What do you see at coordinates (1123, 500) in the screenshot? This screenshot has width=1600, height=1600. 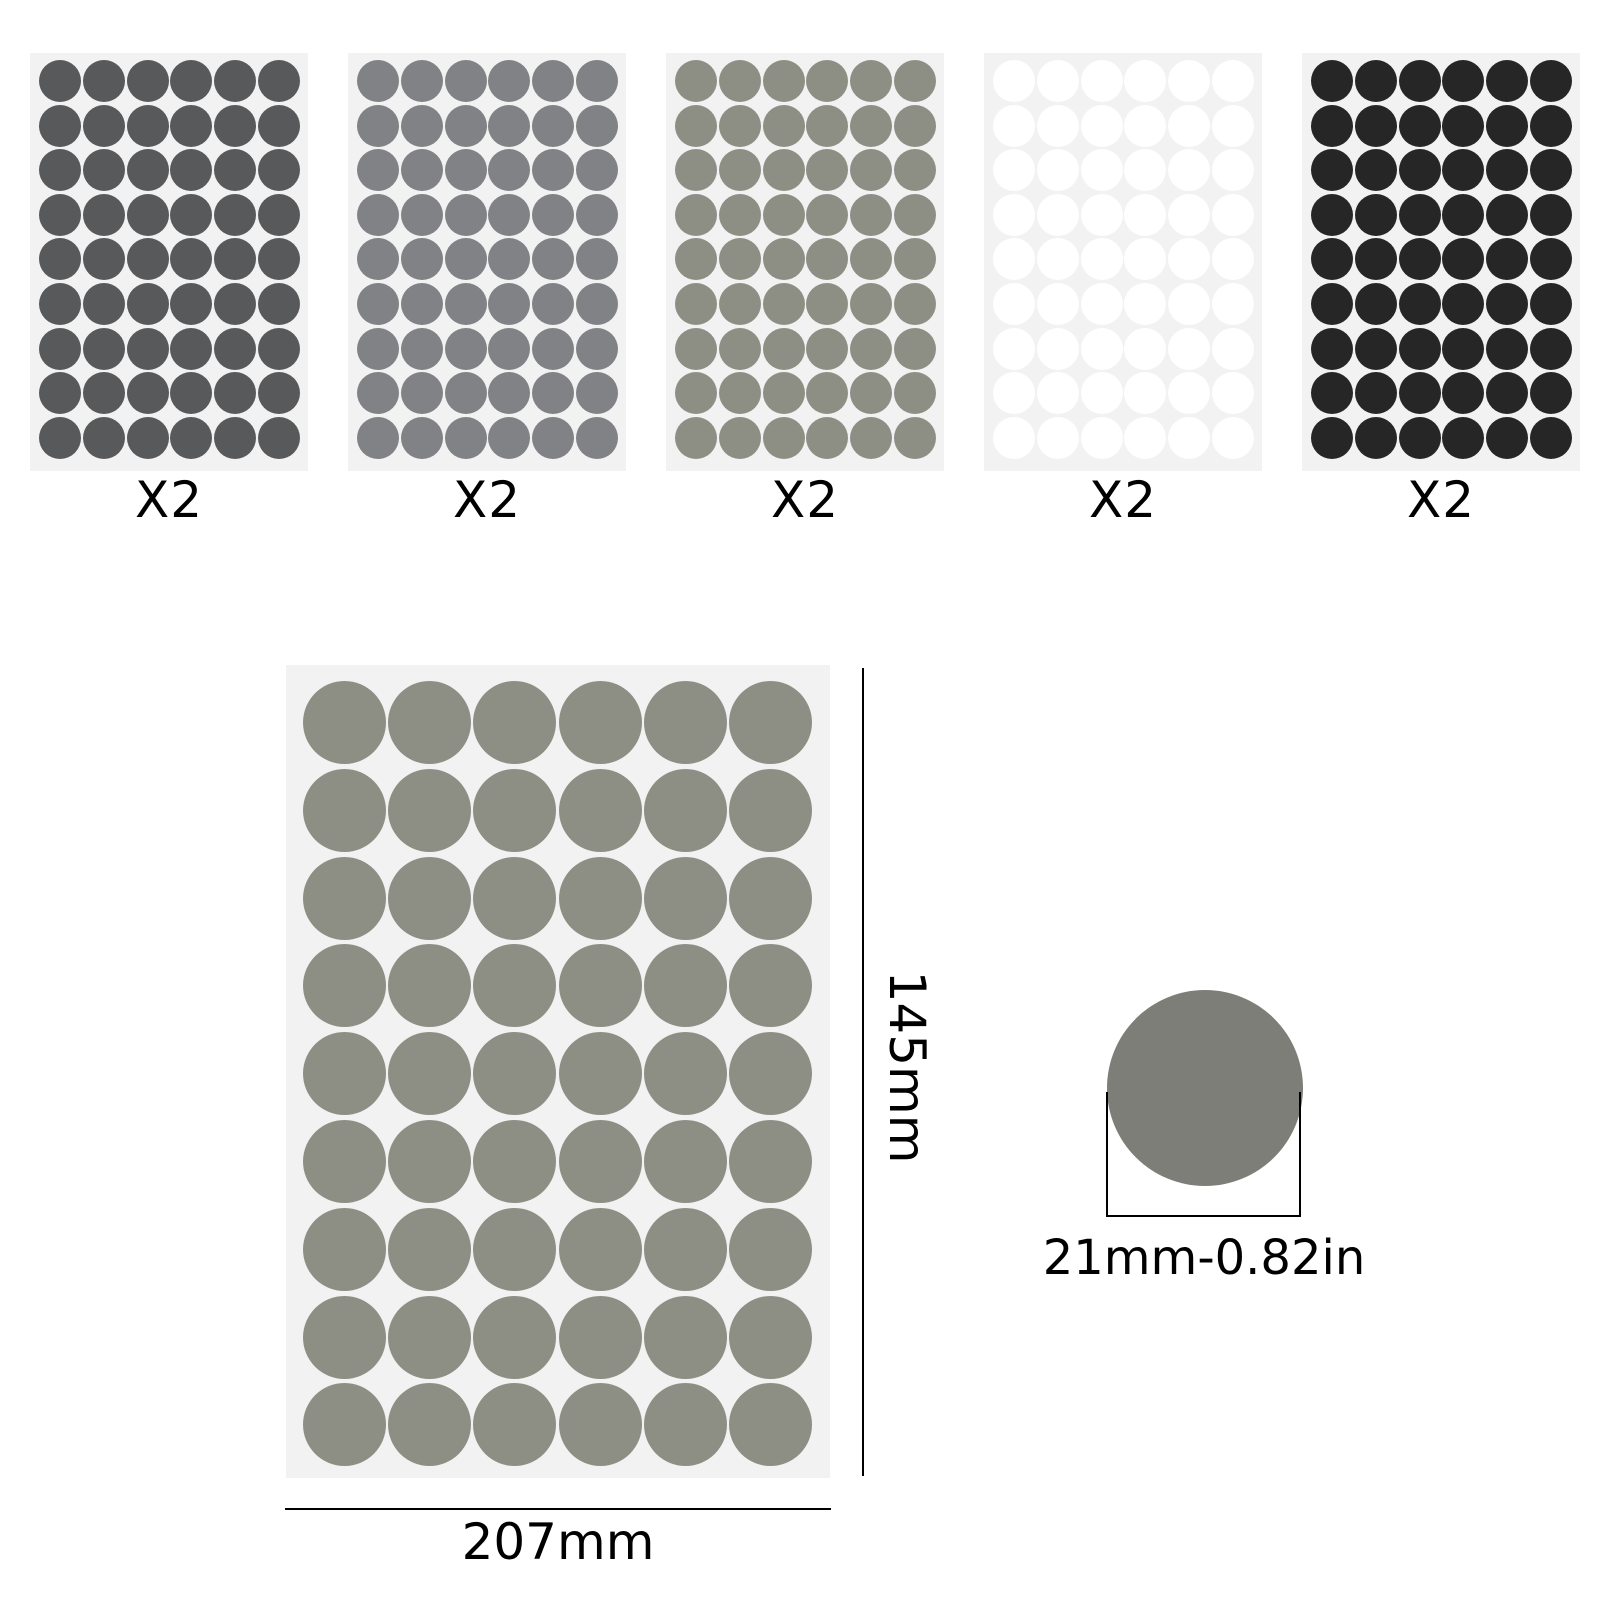 I see `quantity-label-white: X2` at bounding box center [1123, 500].